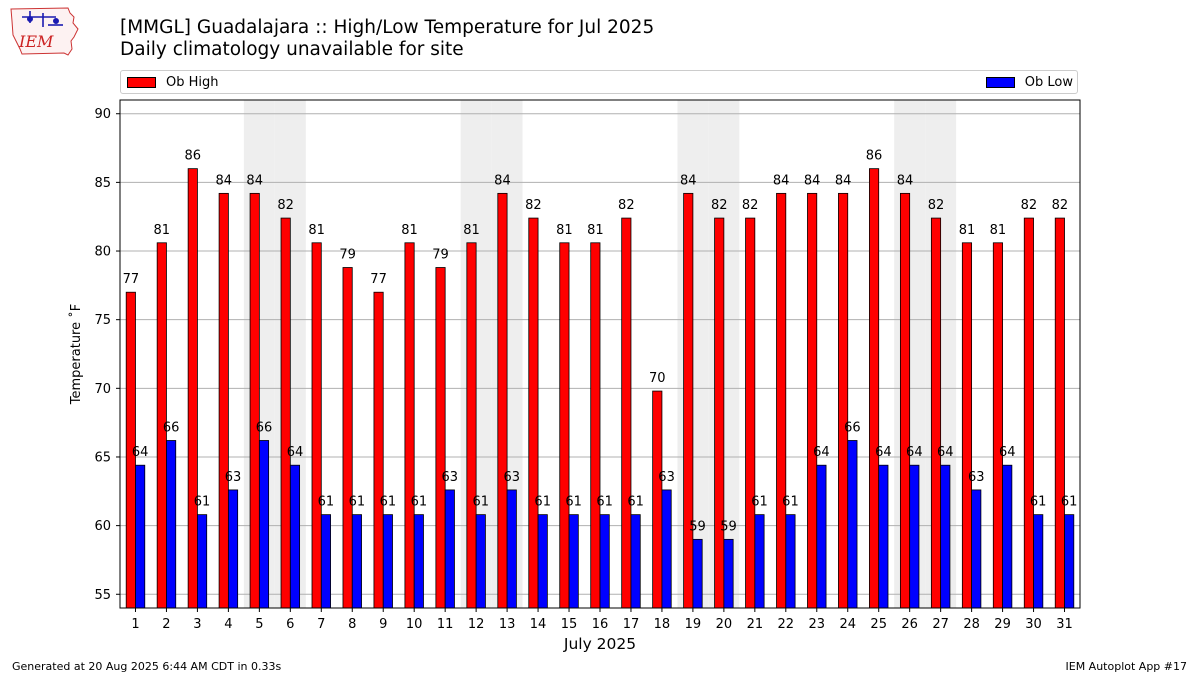  What do you see at coordinates (197, 624) in the screenshot?
I see `x-tick-label: 3` at bounding box center [197, 624].